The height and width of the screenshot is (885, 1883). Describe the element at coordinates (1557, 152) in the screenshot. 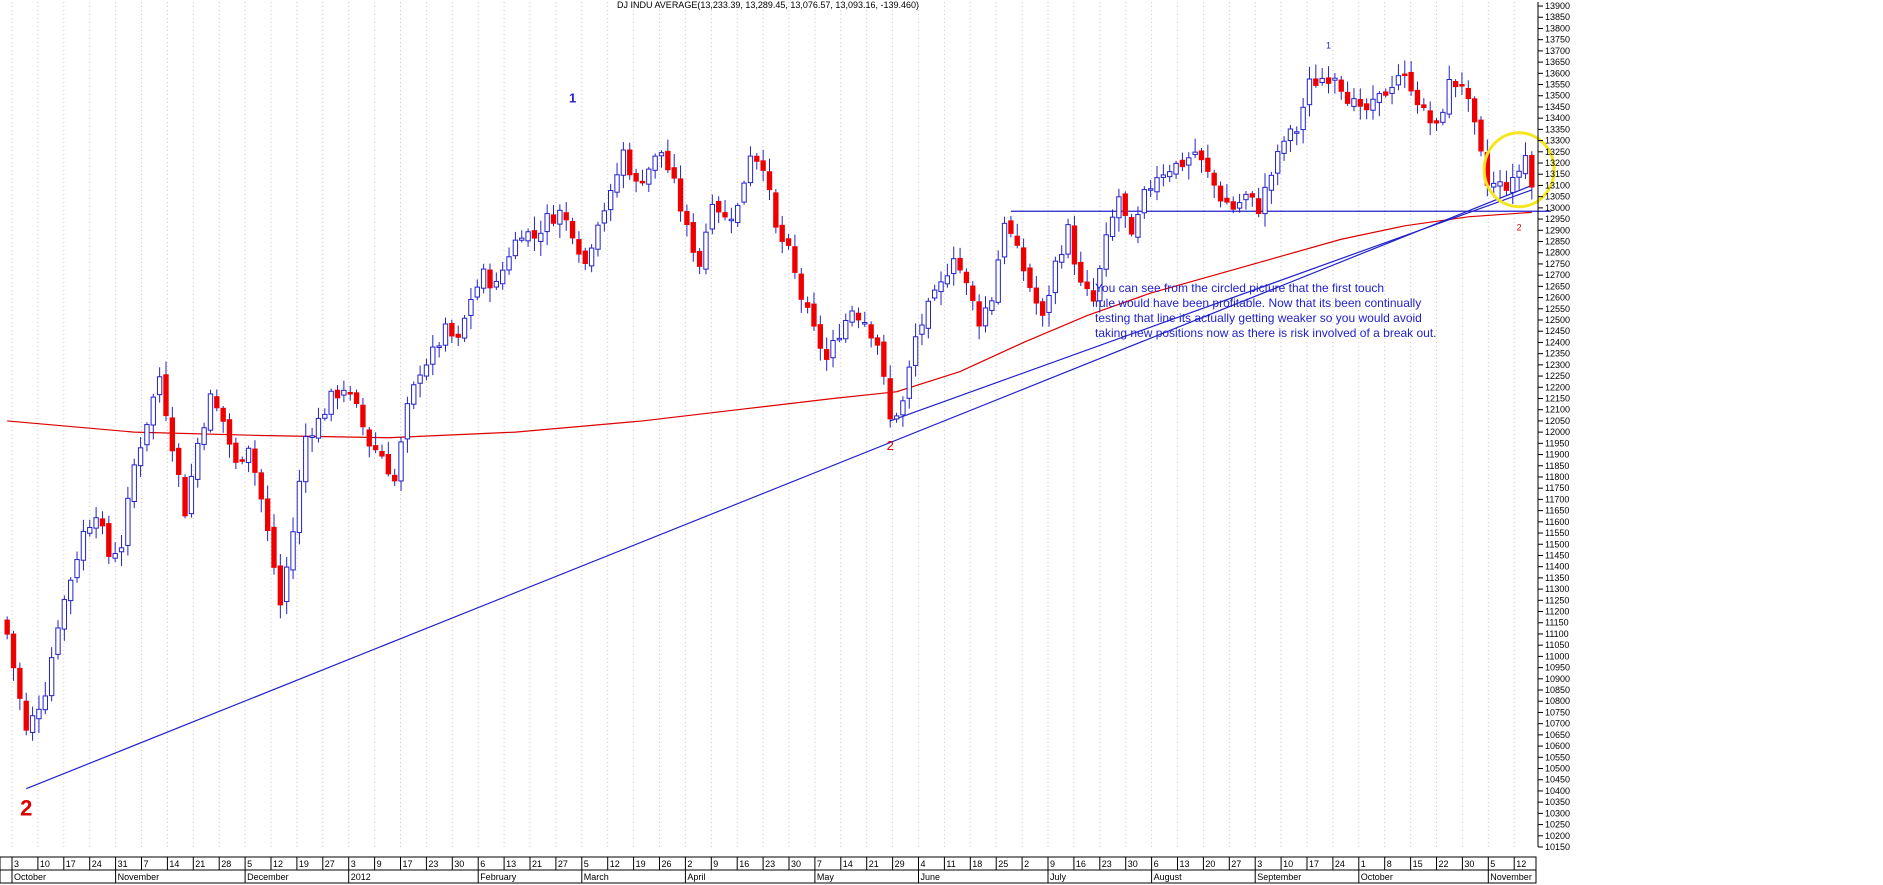

I see `y-tick-label: 13250` at that location.